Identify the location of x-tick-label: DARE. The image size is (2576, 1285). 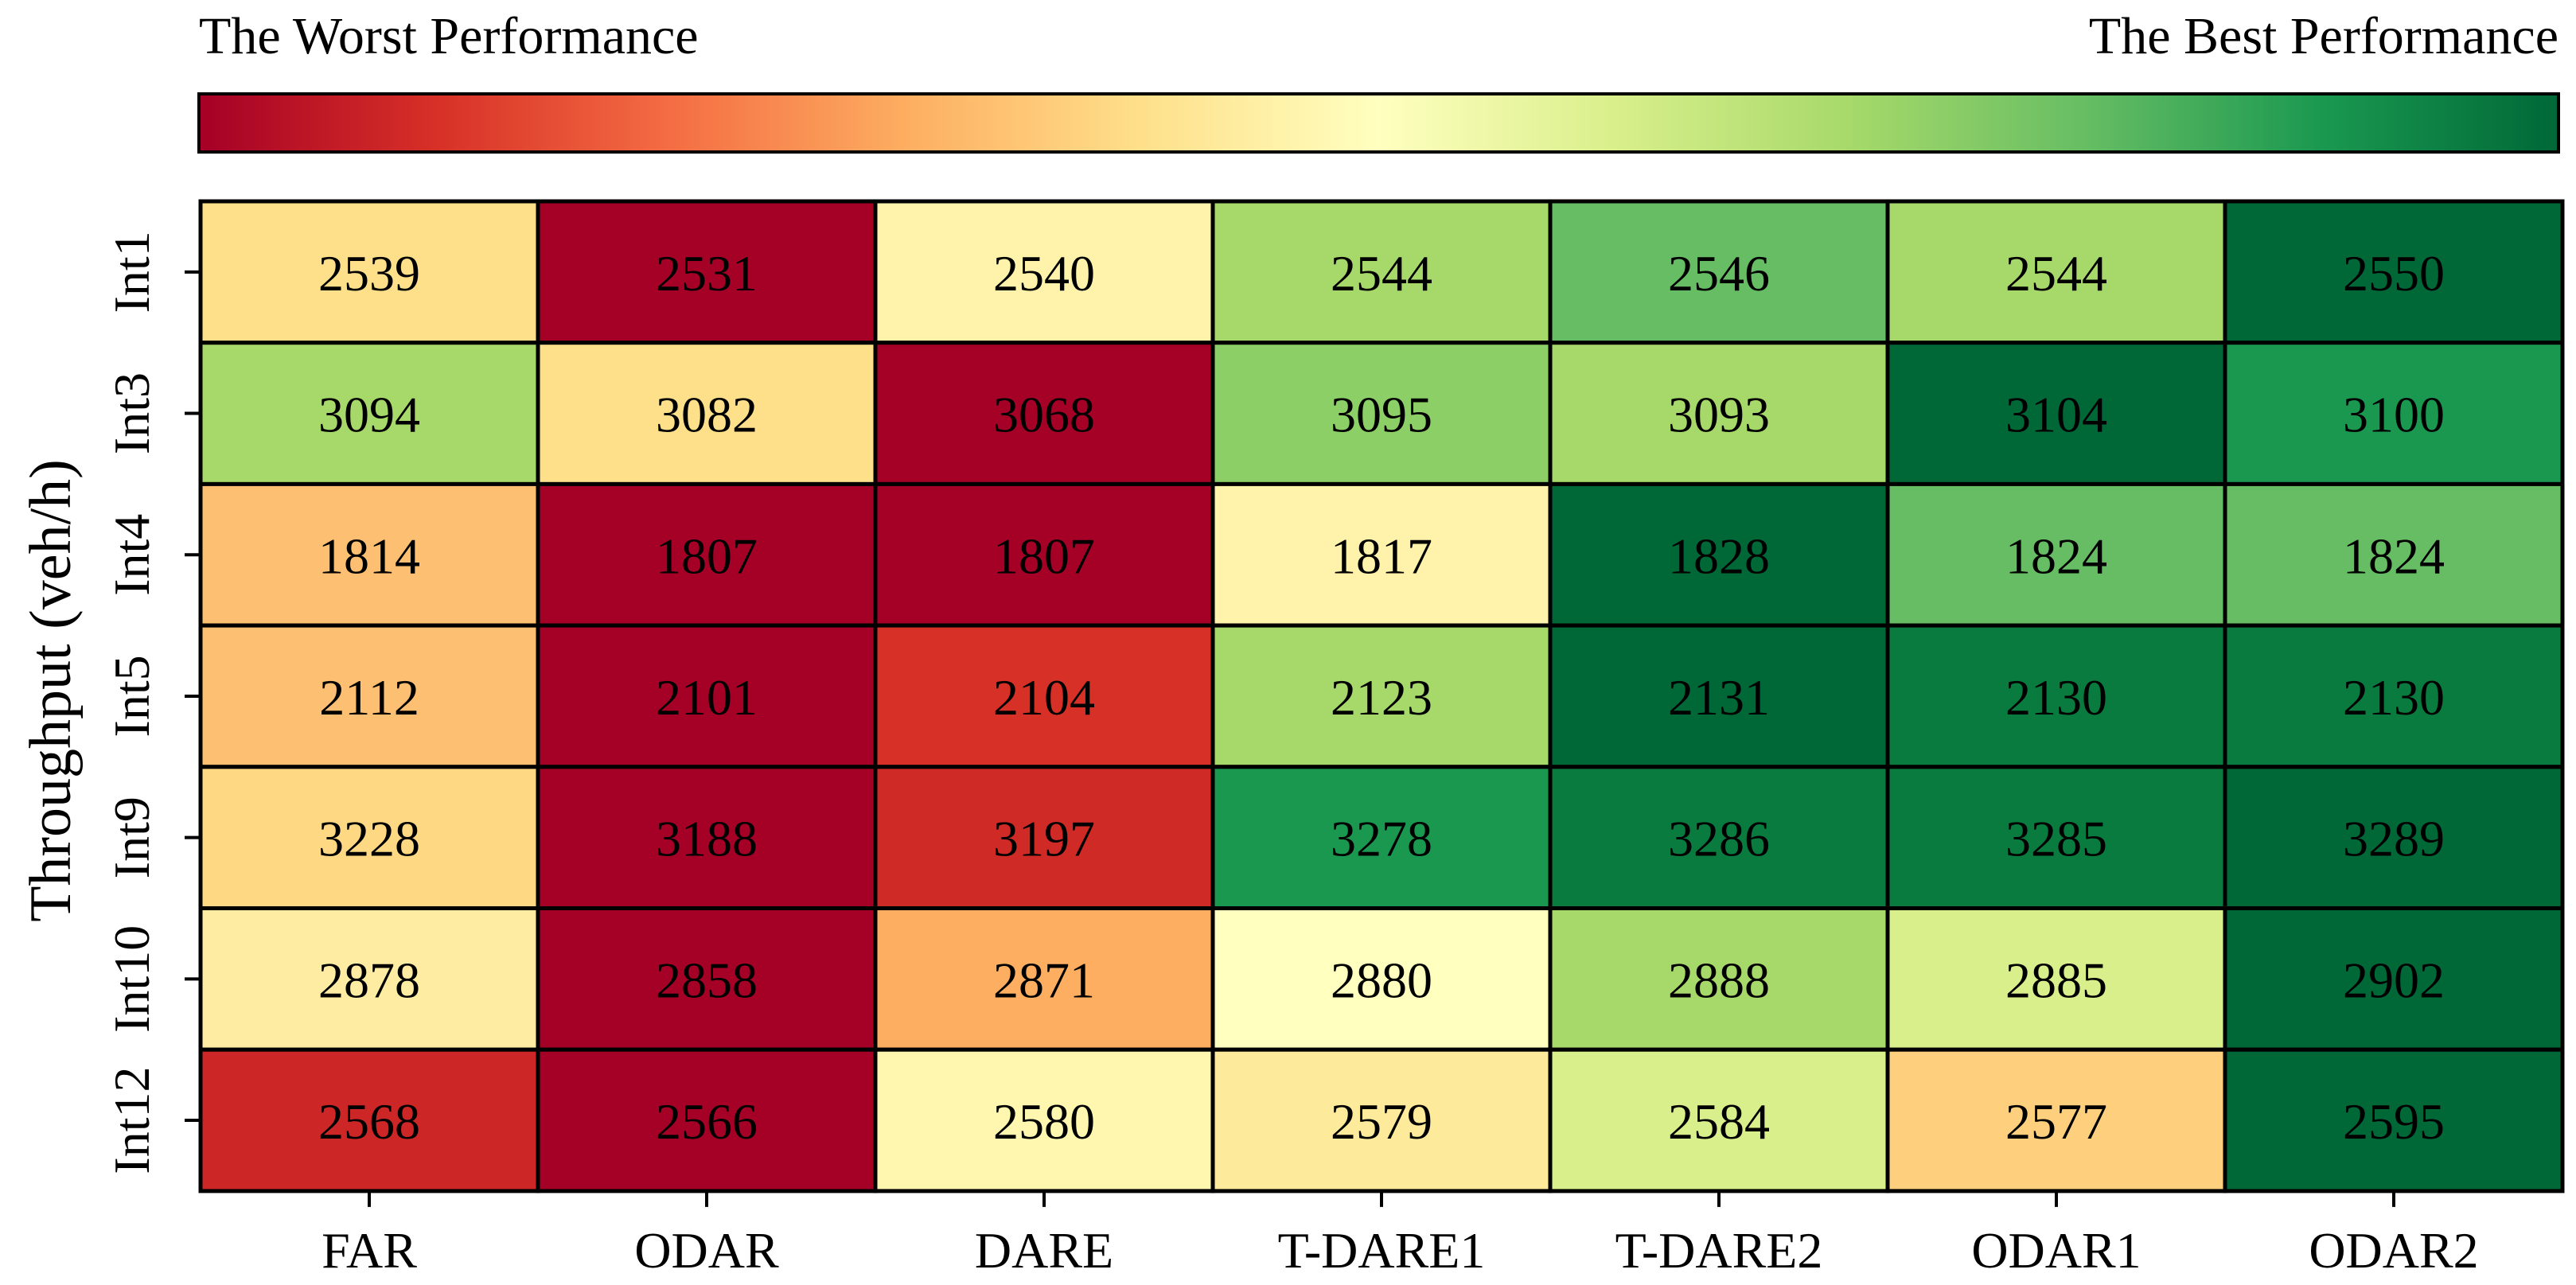
(1044, 1250).